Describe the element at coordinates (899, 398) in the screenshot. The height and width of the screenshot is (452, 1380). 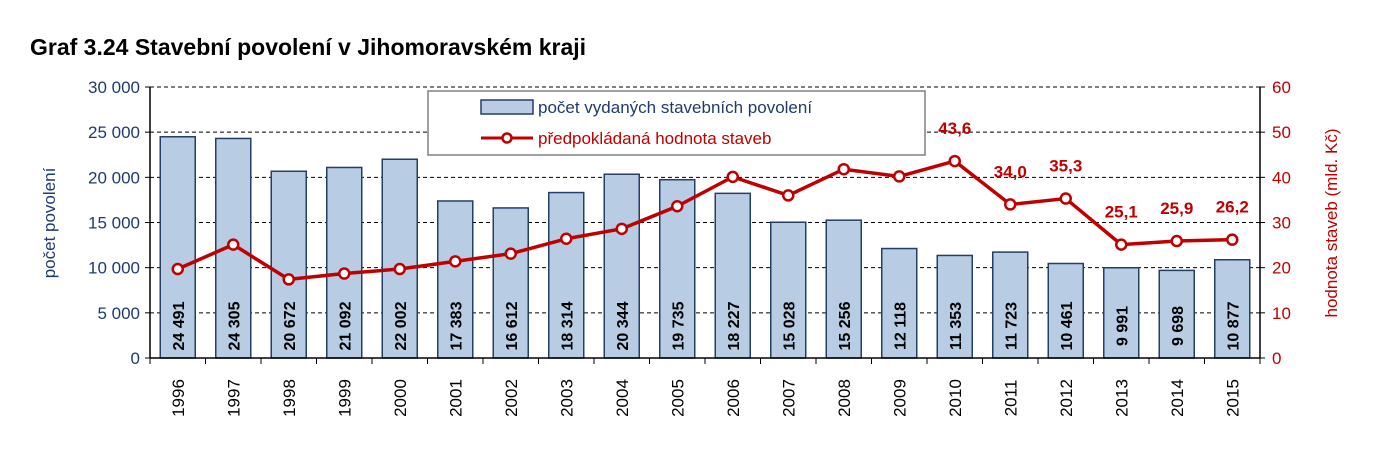
I see `x-tick-label: 2009` at that location.